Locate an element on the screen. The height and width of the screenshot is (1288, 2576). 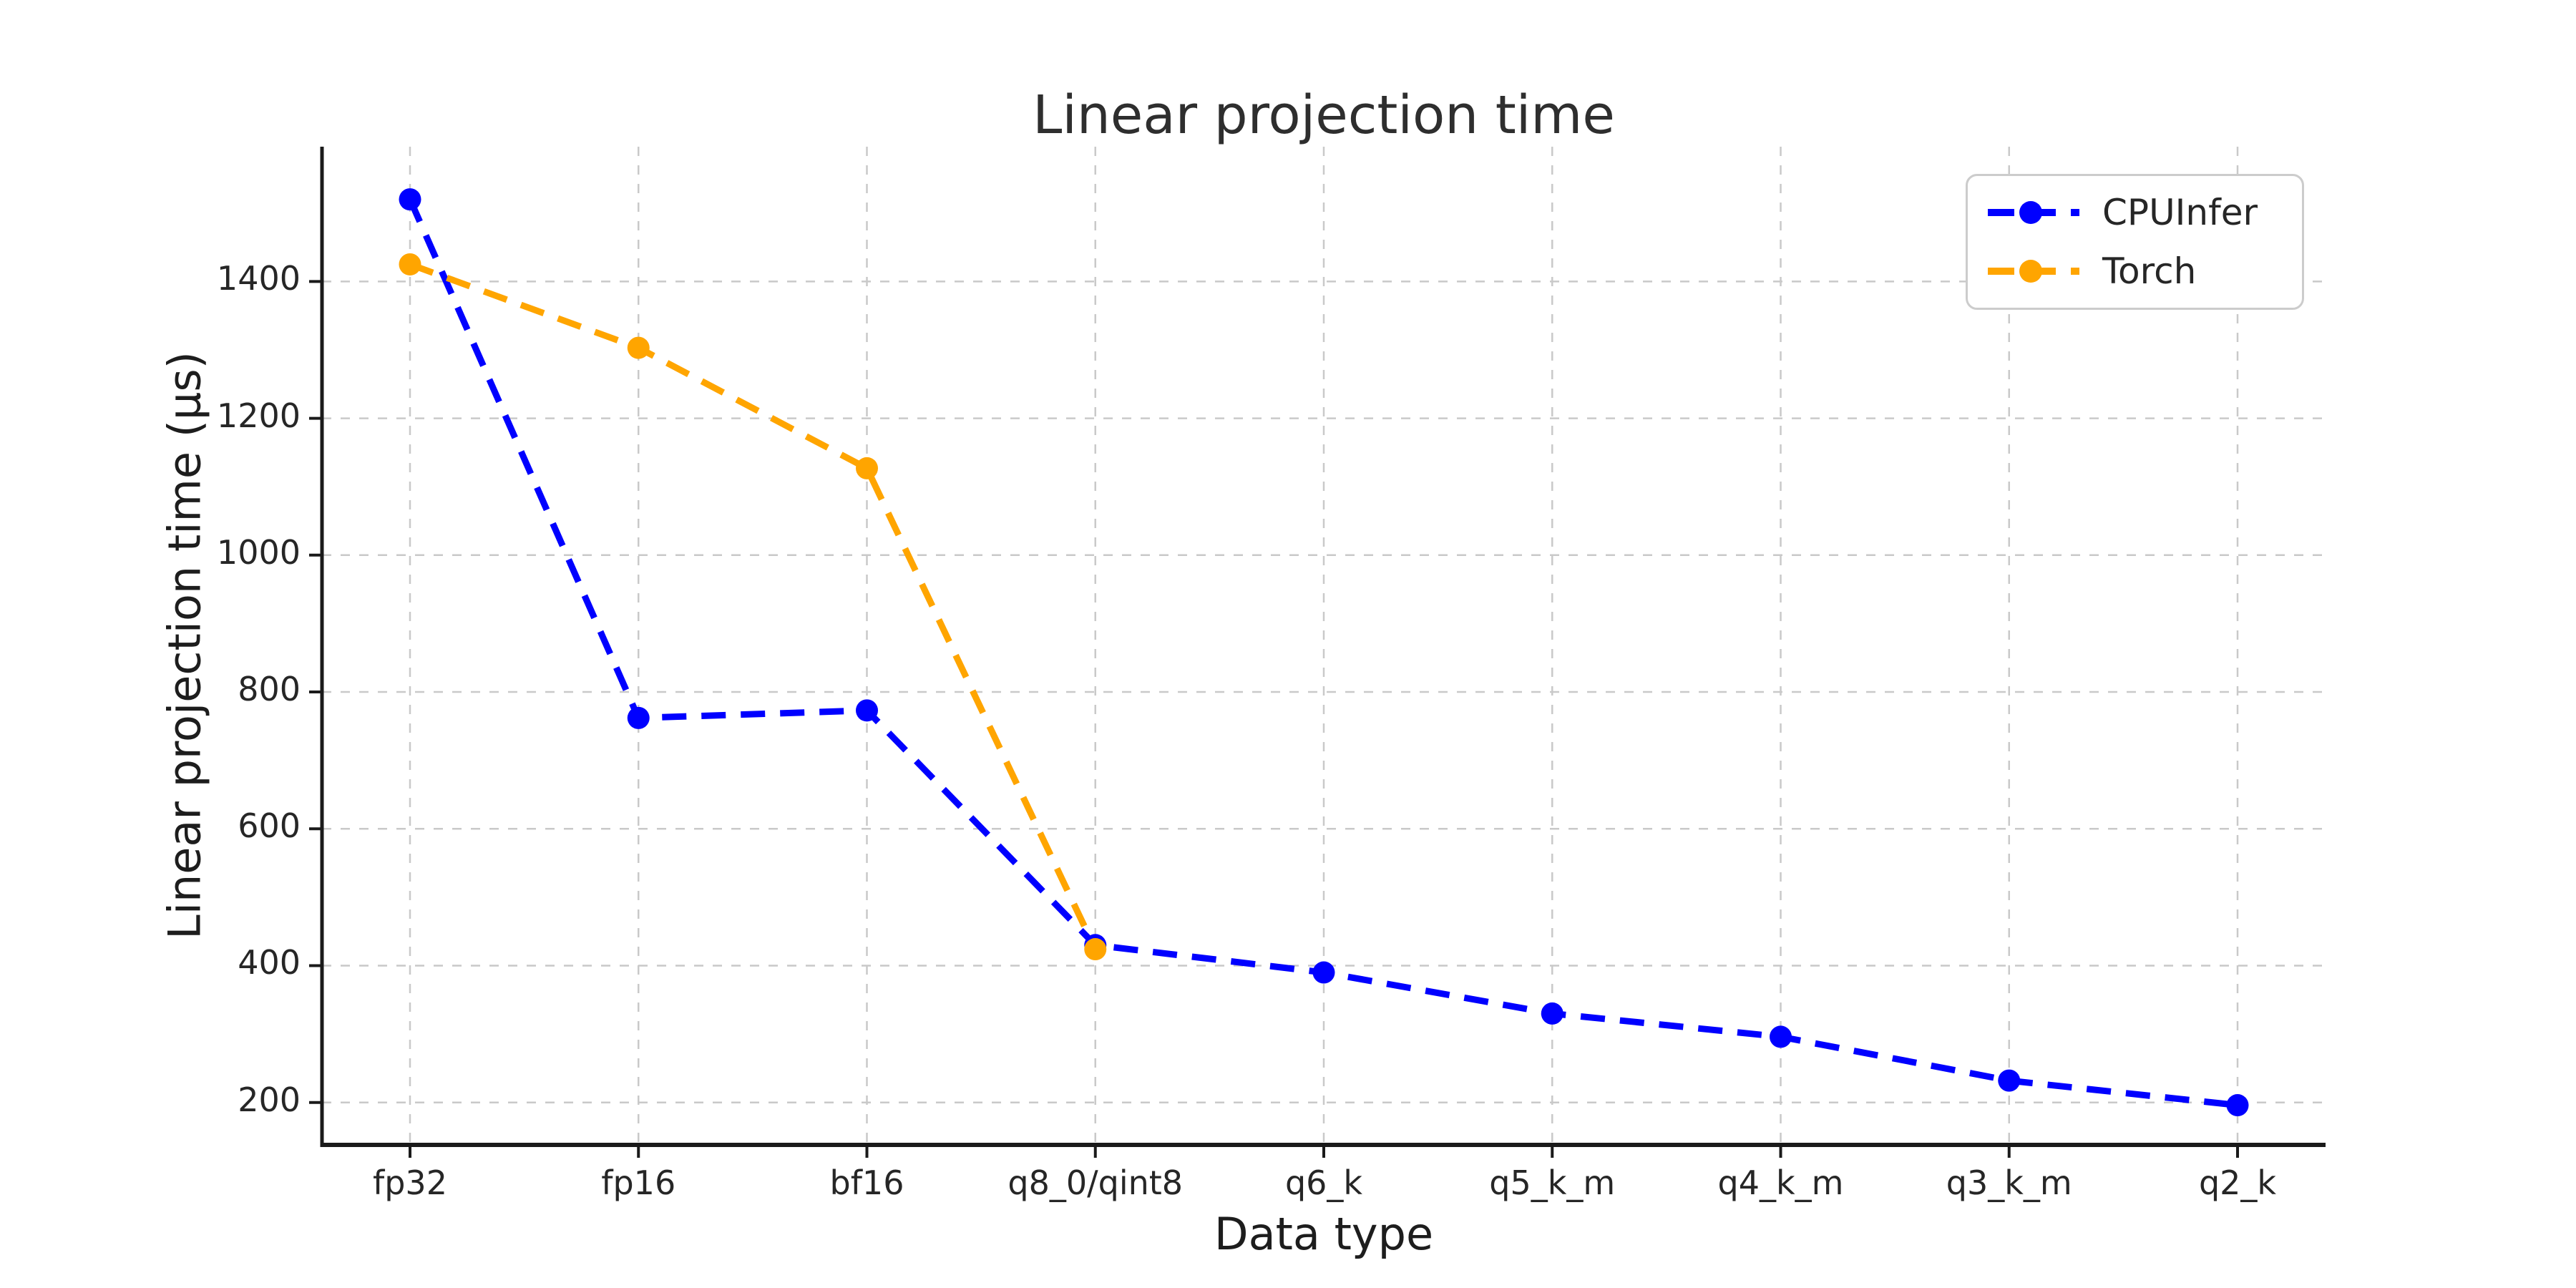
y-tick-label: 1400 is located at coordinates (258, 278).